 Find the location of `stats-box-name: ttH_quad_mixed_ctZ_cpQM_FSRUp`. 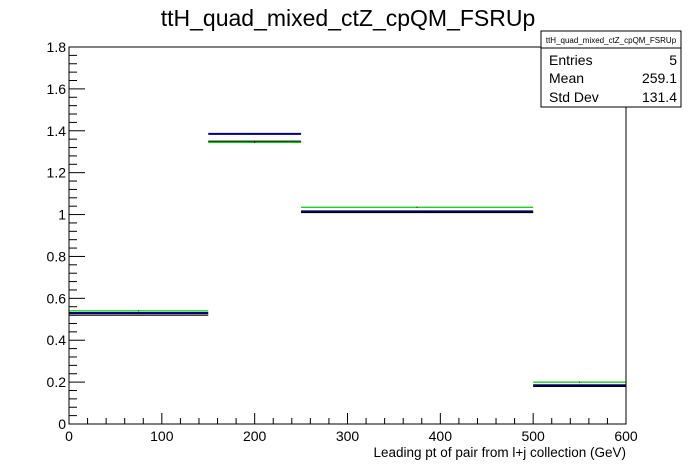

stats-box-name: ttH_quad_mixed_ctZ_cpQM_FSRUp is located at coordinates (611, 40).